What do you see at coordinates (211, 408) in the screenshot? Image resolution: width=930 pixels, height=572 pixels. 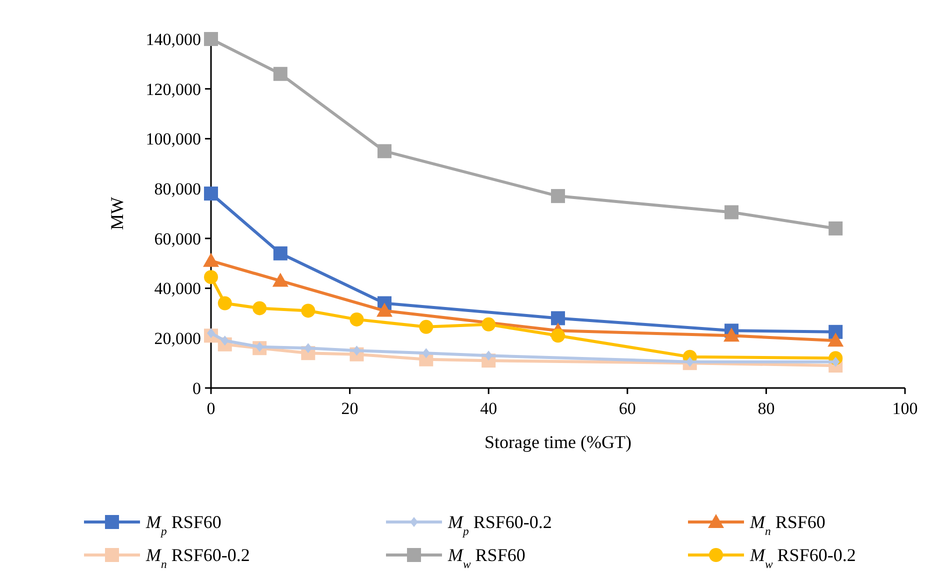 I see `x-tick-label: 0` at bounding box center [211, 408].